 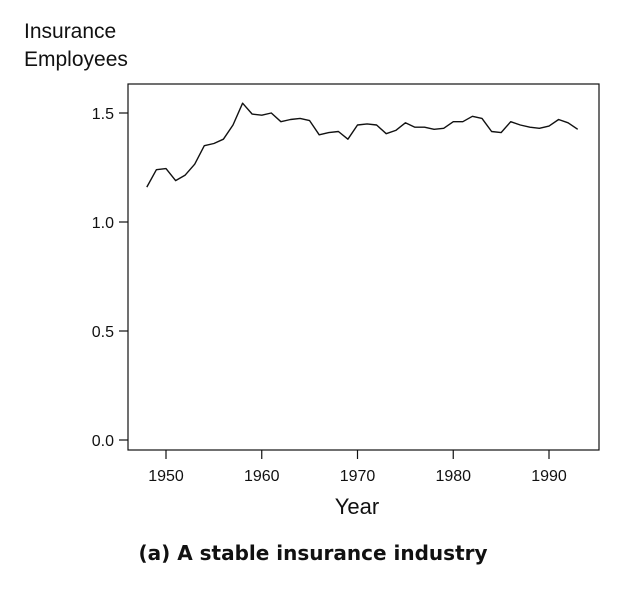 What do you see at coordinates (103, 441) in the screenshot?
I see `y-tick-label: 0.0` at bounding box center [103, 441].